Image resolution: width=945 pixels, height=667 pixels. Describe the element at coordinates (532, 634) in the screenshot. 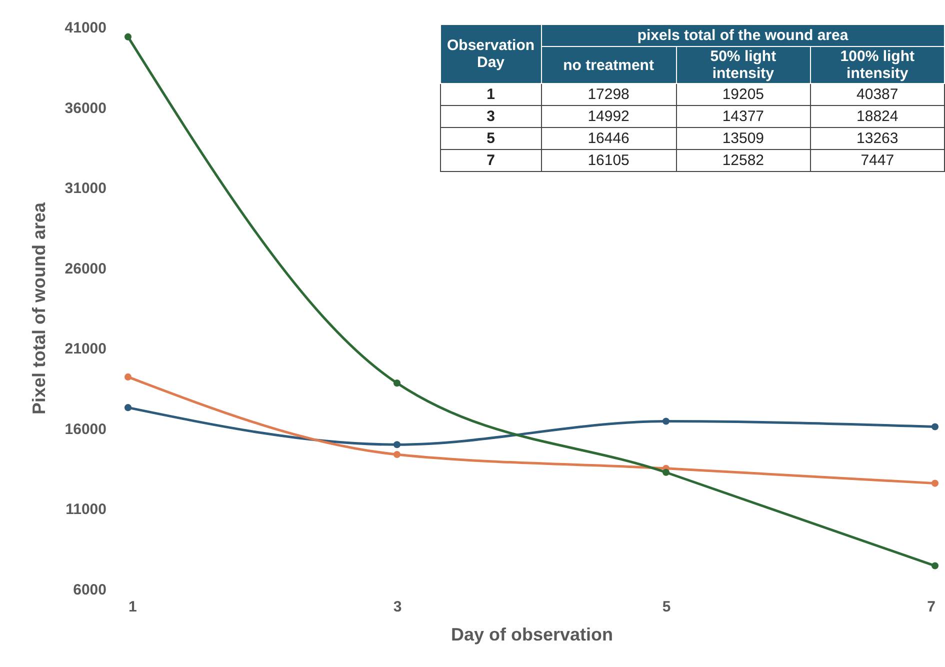

I see `x-axis-title: Day of observation` at that location.